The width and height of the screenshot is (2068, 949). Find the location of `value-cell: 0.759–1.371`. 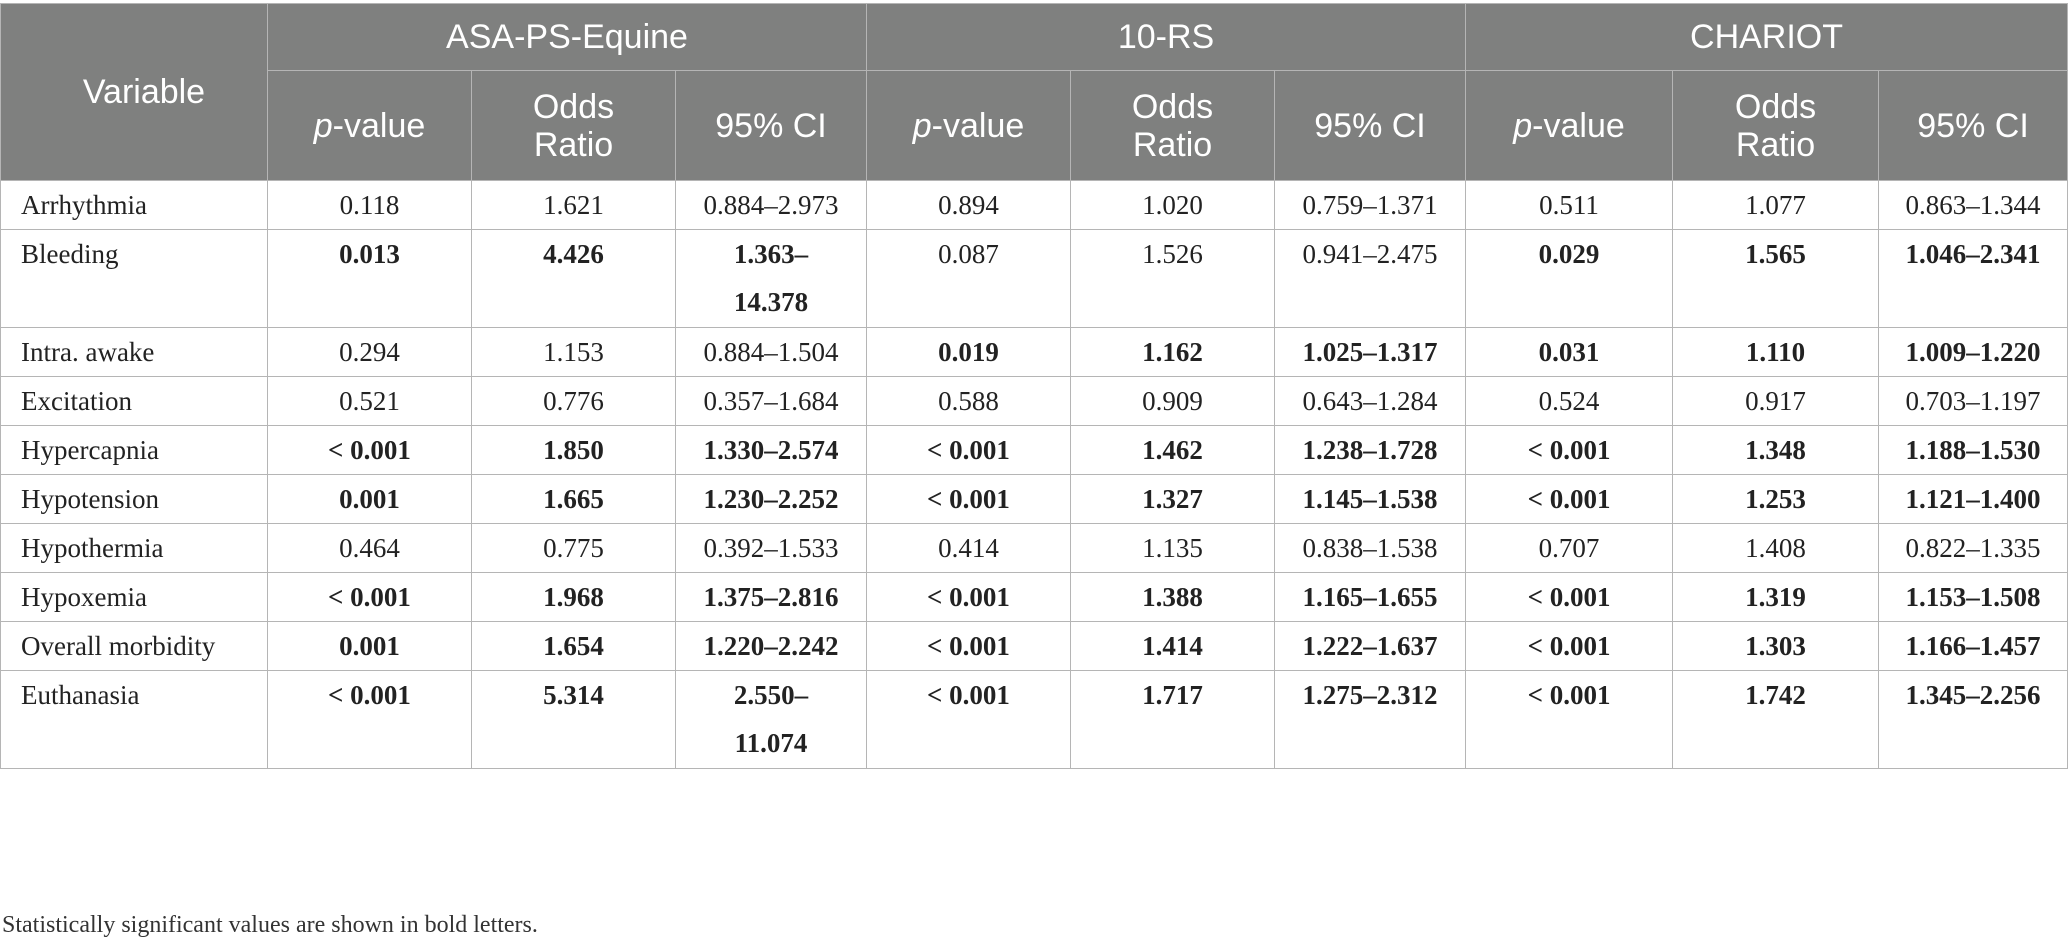

value-cell: 0.759–1.371 is located at coordinates (1370, 205).